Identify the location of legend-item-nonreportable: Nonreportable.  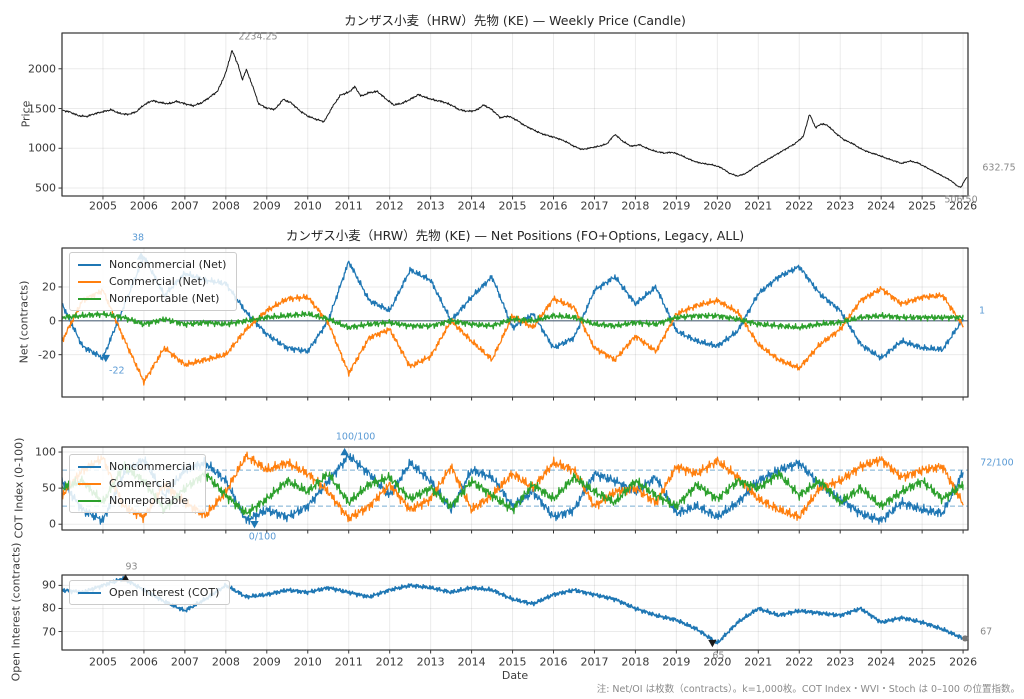
(136, 500).